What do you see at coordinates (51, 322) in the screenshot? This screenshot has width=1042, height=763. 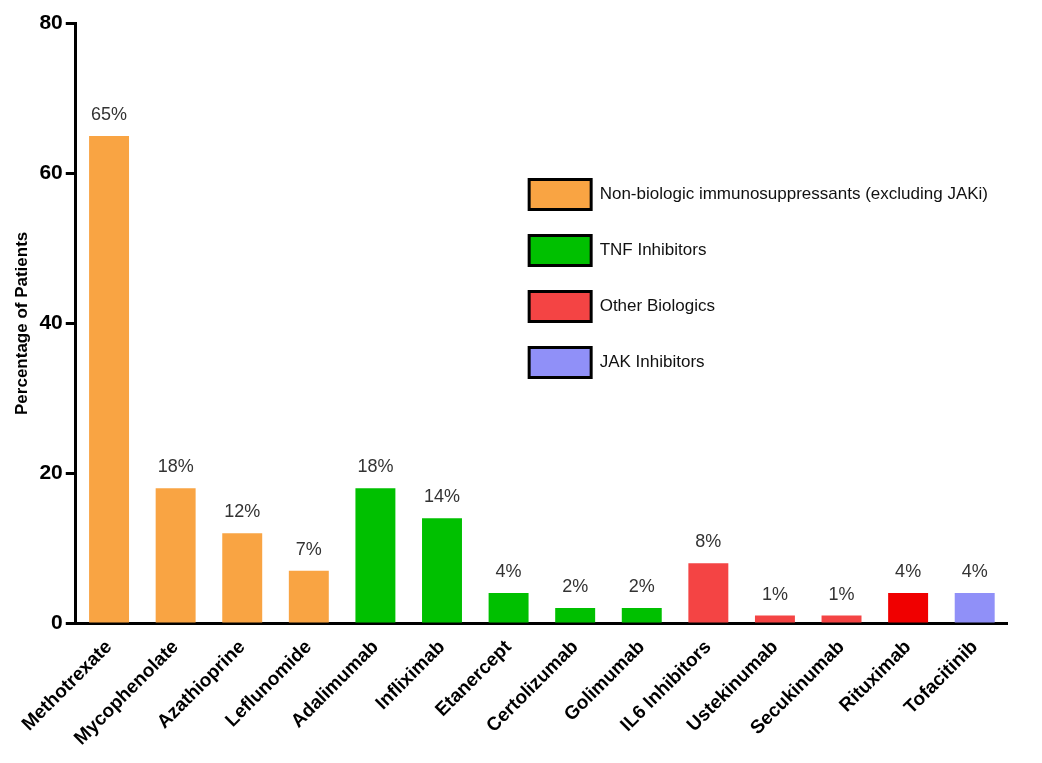 I see `y-tick-label: 40` at bounding box center [51, 322].